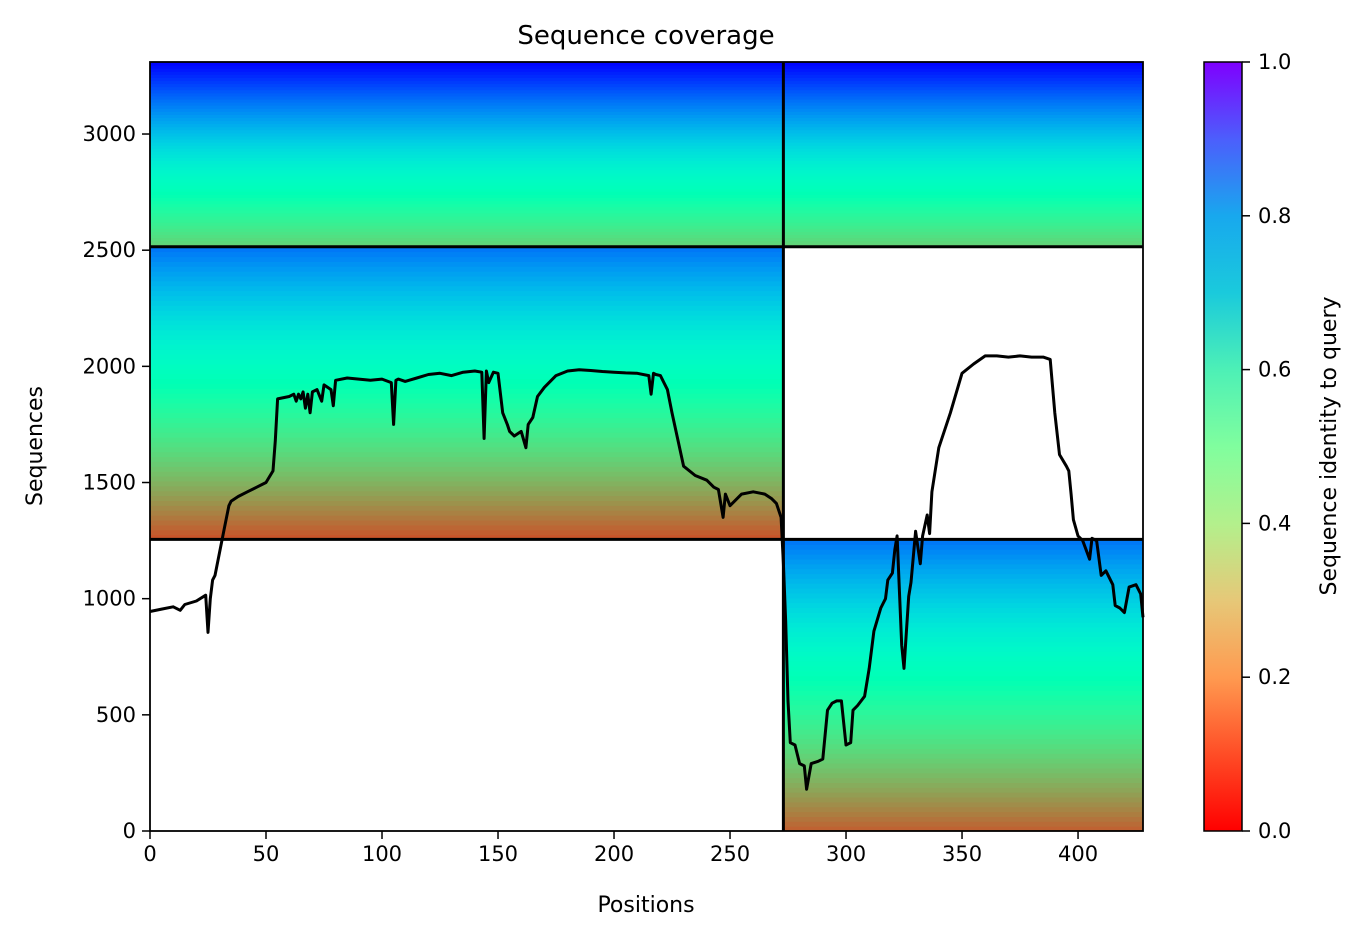 Image resolution: width=1364 pixels, height=939 pixels. What do you see at coordinates (645, 36) in the screenshot?
I see `chart-title: Sequence coverage` at bounding box center [645, 36].